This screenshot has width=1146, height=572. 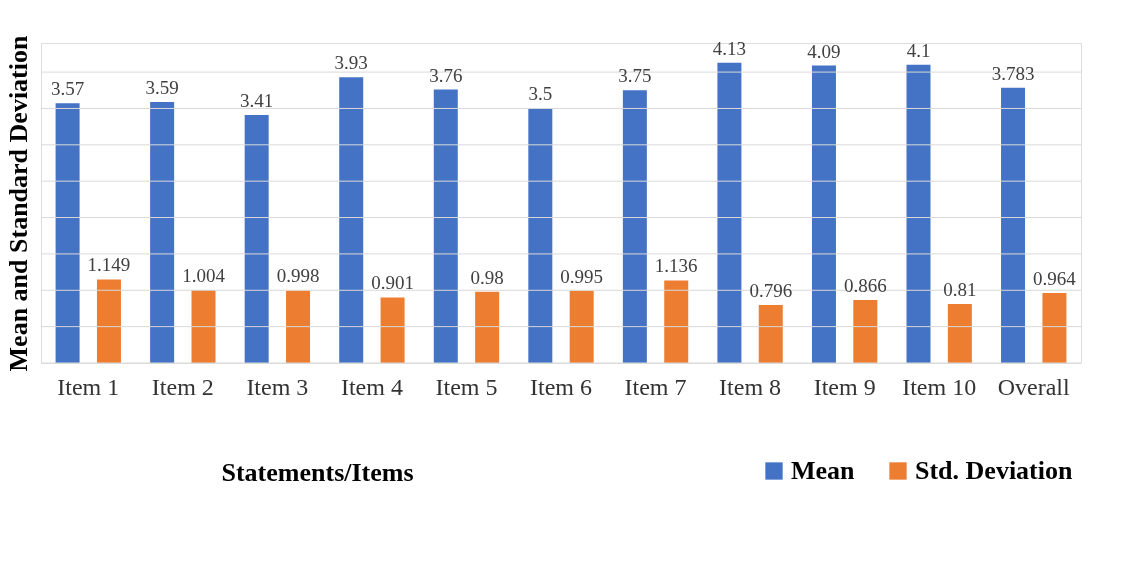 What do you see at coordinates (561, 386) in the screenshot?
I see `x-tick-label: Item 6` at bounding box center [561, 386].